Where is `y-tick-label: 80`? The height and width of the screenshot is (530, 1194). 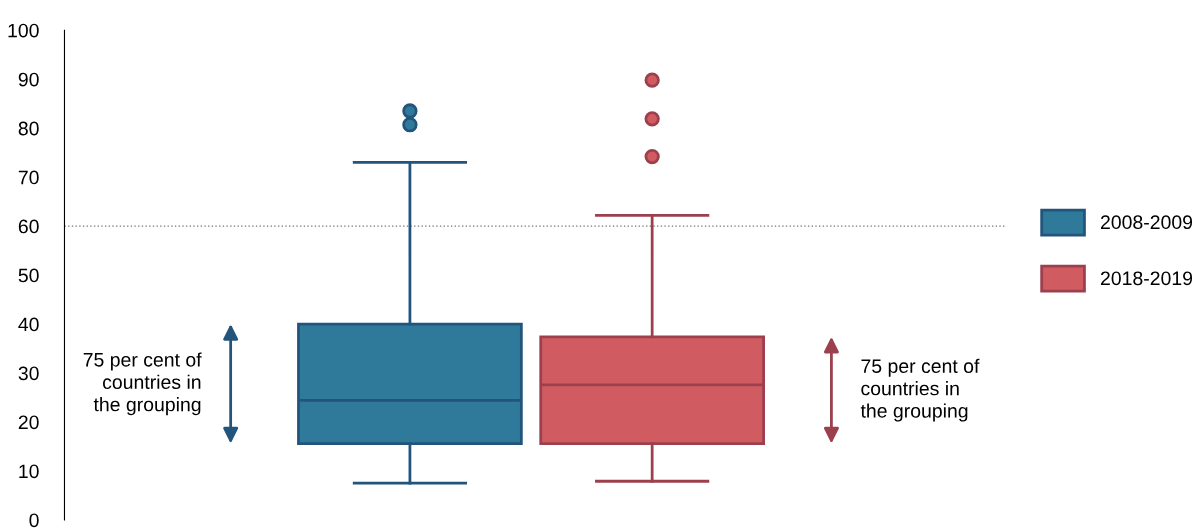
y-tick-label: 80 is located at coordinates (28, 128).